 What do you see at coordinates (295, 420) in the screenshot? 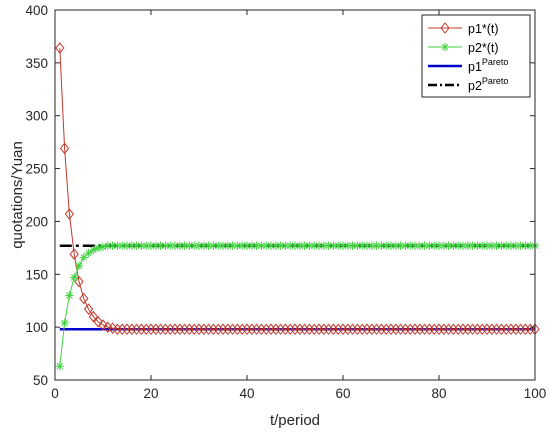
I see `x-axis-label: t/period` at bounding box center [295, 420].